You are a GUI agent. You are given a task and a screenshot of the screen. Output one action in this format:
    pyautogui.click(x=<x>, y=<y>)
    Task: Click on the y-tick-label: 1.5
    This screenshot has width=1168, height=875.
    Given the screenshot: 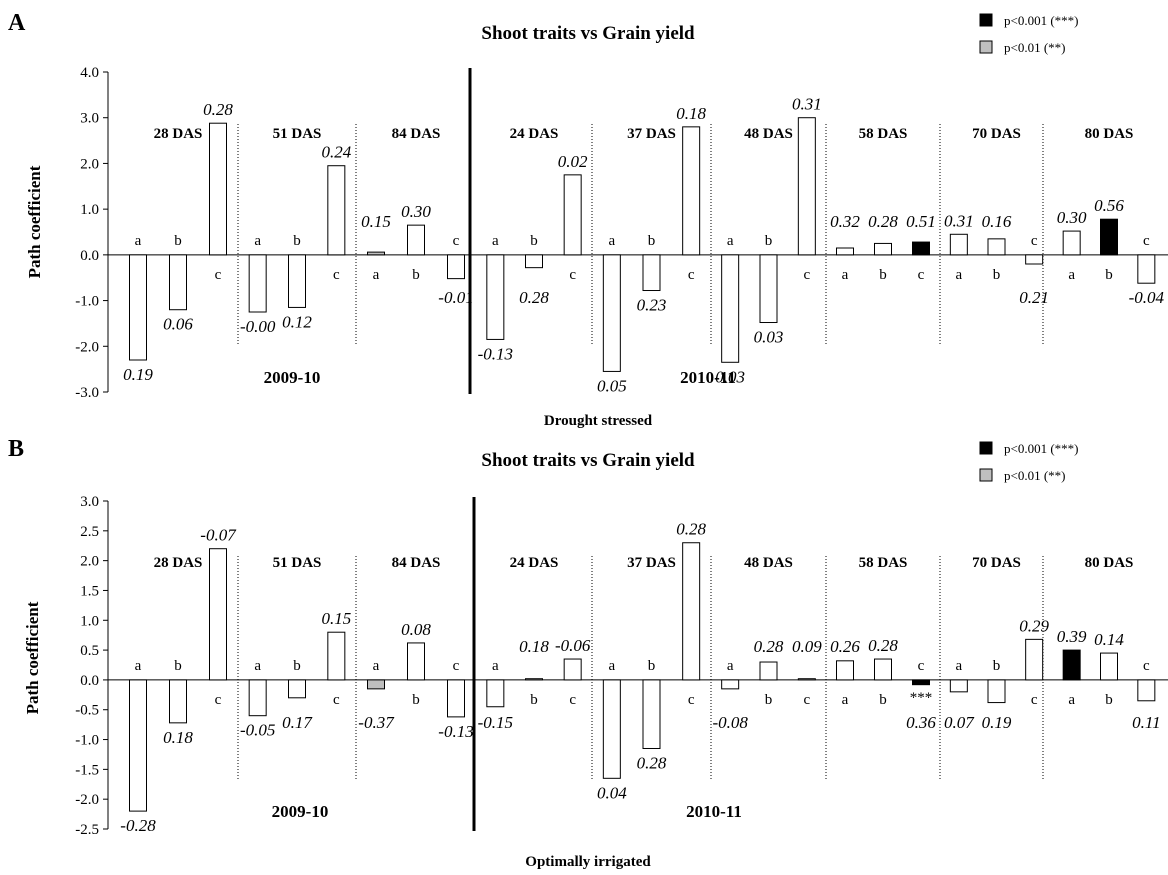 What is the action you would take?
    pyautogui.click(x=89, y=591)
    